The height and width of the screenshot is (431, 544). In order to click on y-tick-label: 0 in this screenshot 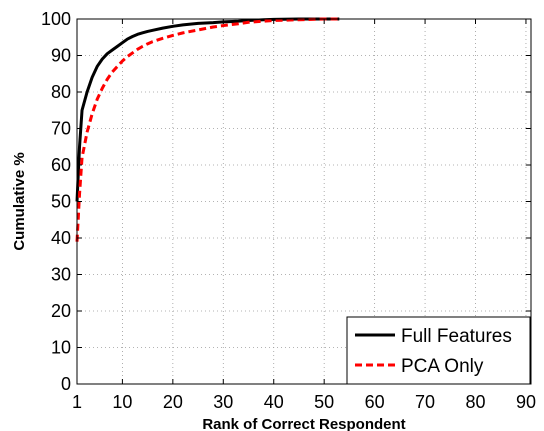, I will do `click(66, 384)`.